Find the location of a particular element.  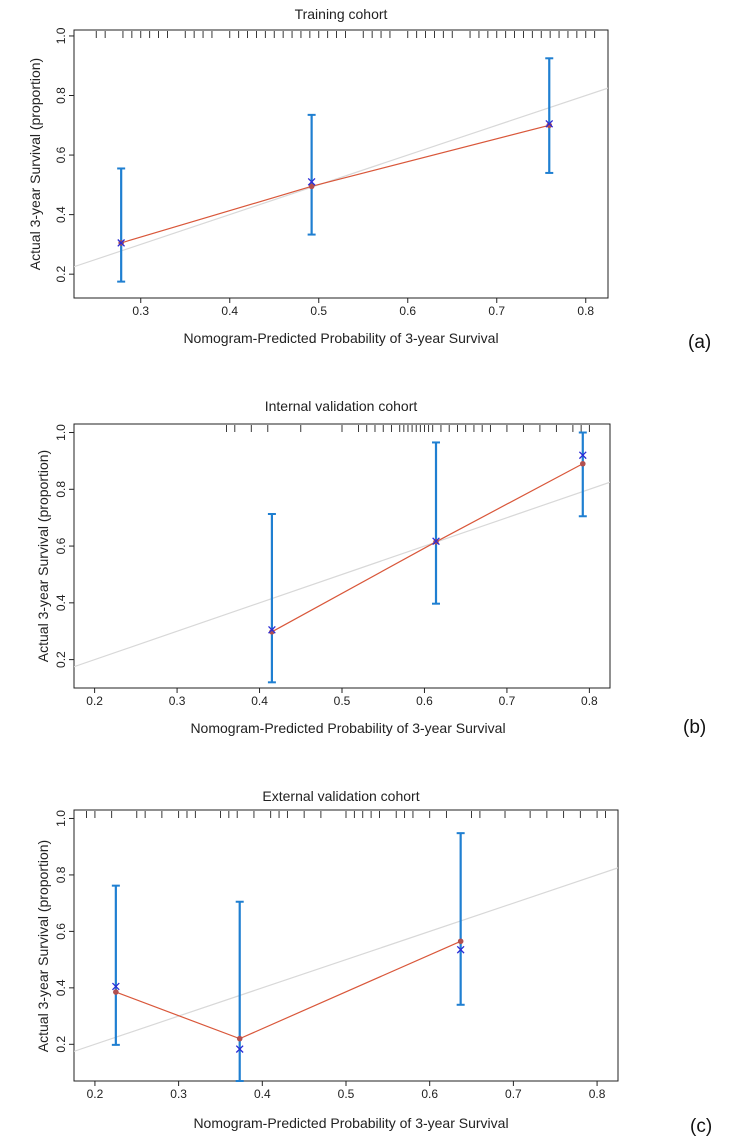

chart-title: Training cohort is located at coordinates (341, 14).